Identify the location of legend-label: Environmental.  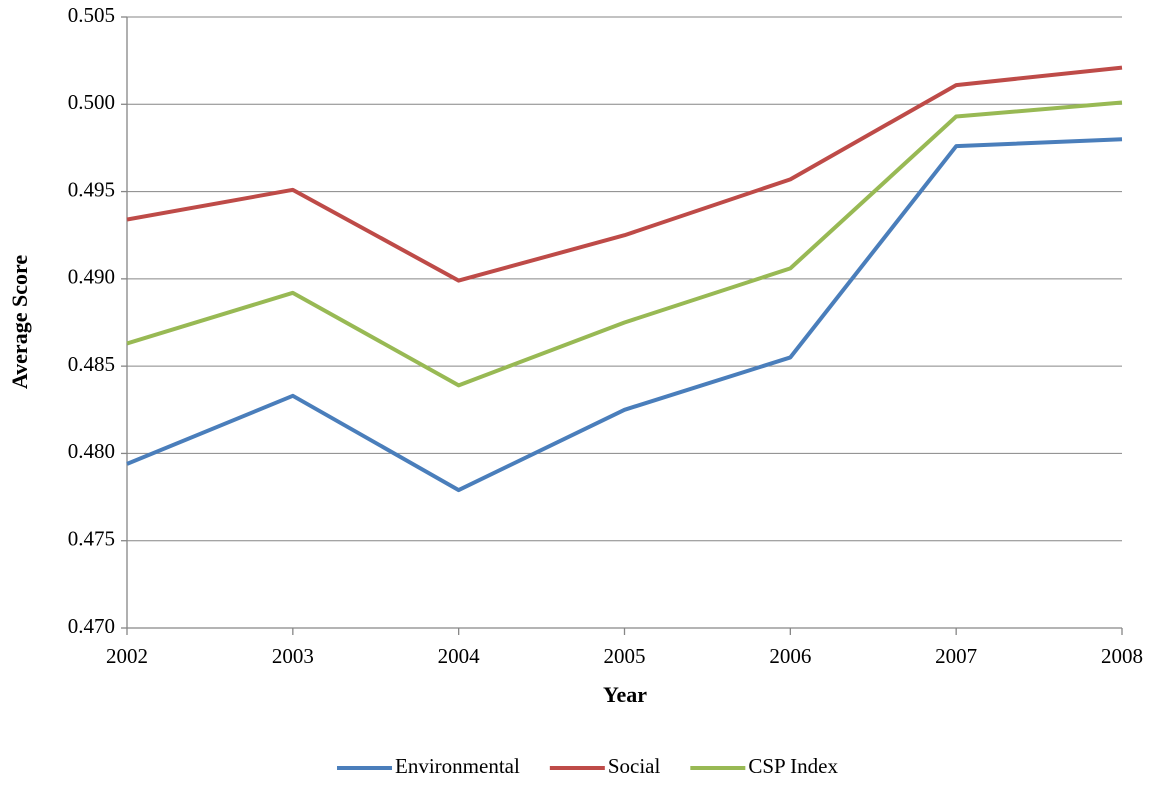
(457, 766).